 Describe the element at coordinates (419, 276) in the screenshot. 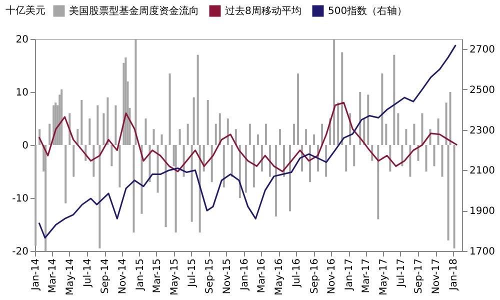

I see `x-tick-label: Sep-17` at that location.